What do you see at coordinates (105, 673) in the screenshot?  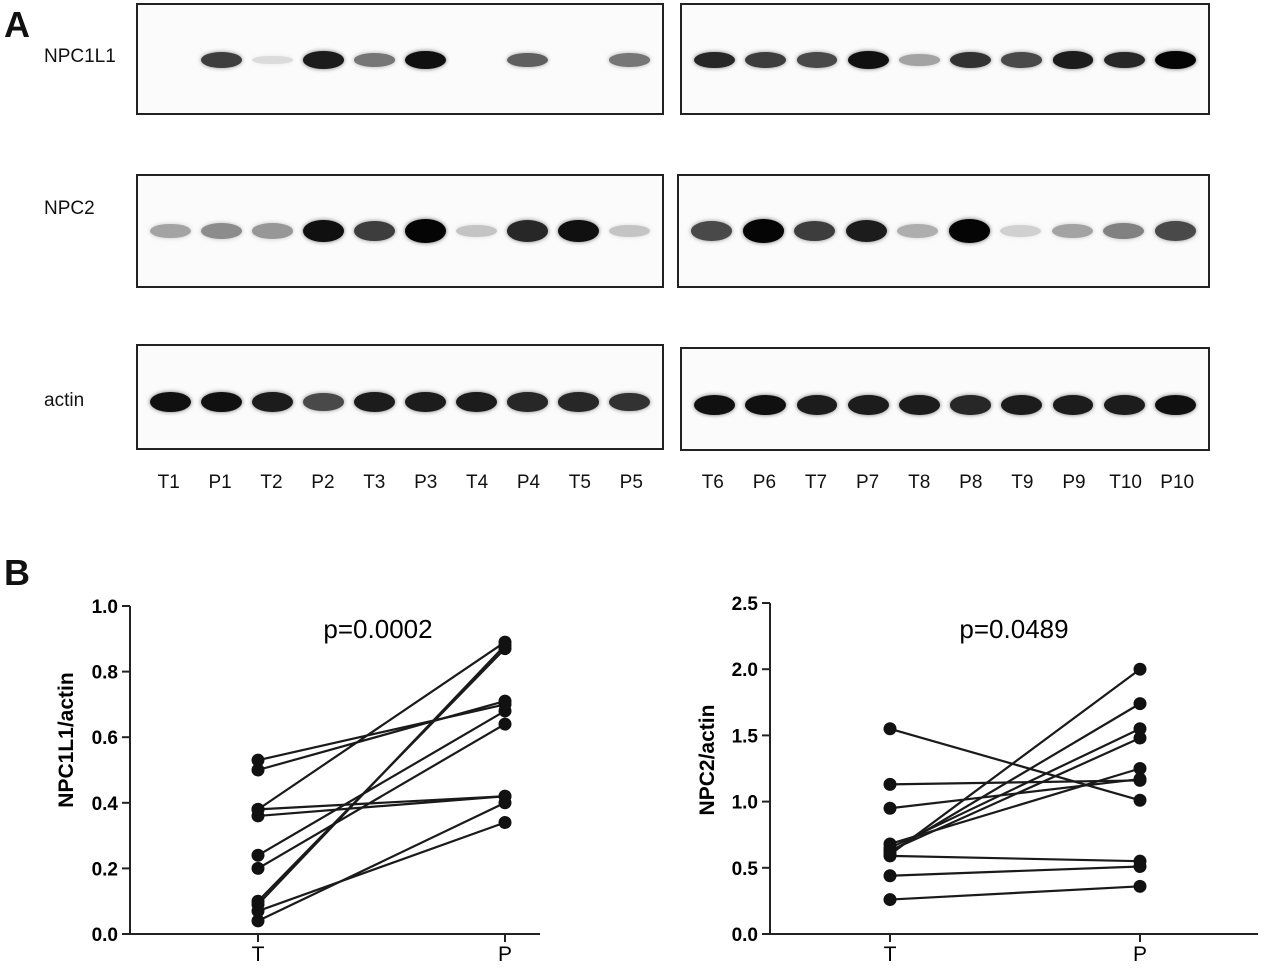 I see `y-tick-label: 0.8` at bounding box center [105, 673].